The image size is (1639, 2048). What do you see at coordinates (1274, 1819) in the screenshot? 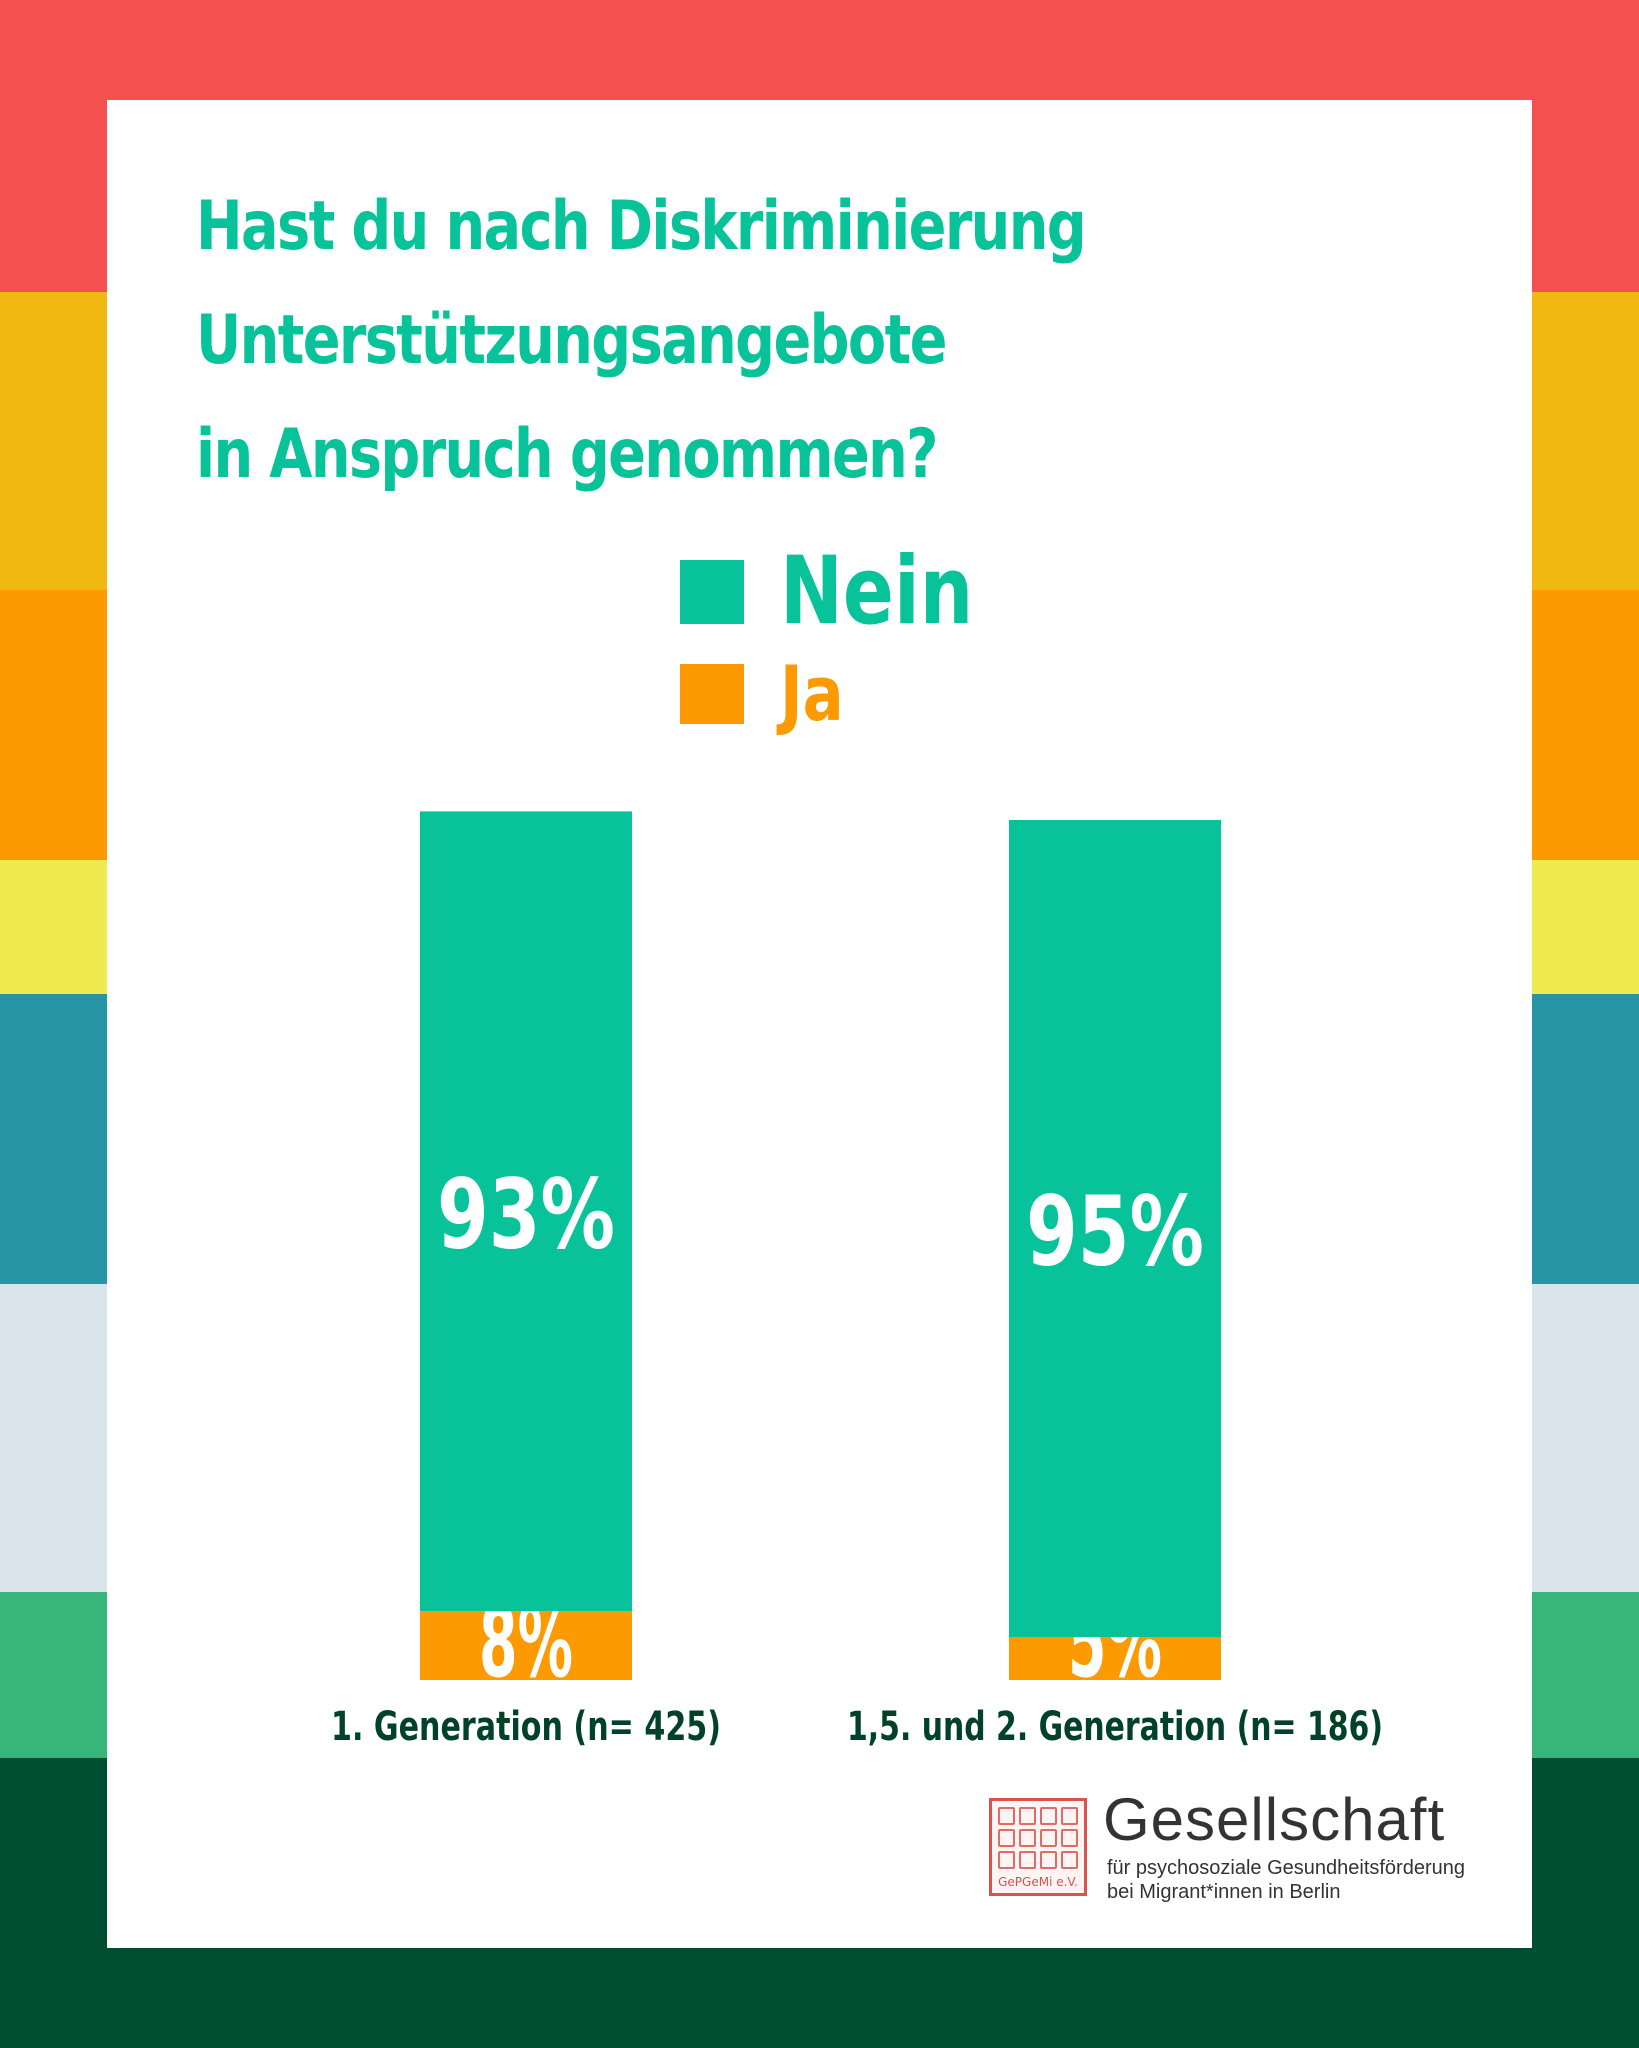
I see `organization-name: Gesellschaft` at bounding box center [1274, 1819].